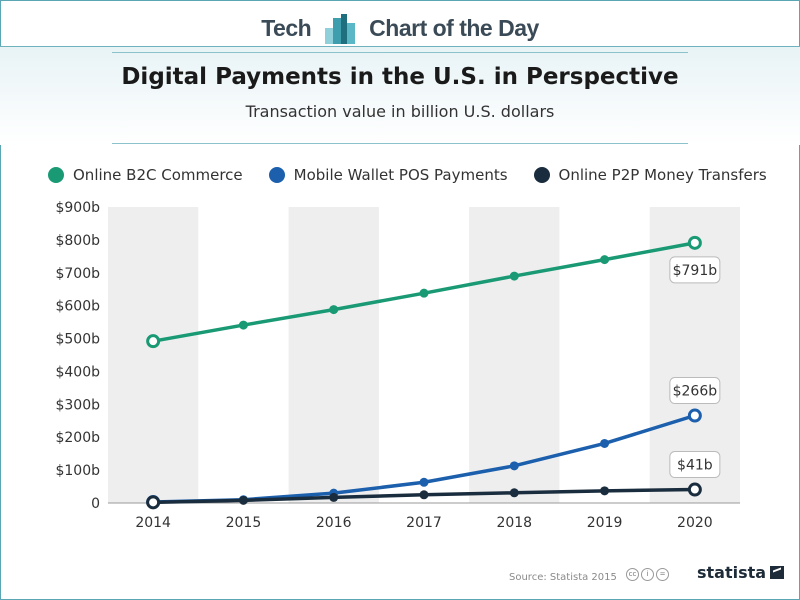 The image size is (800, 600). I want to click on statista-brand: statista, so click(741, 572).